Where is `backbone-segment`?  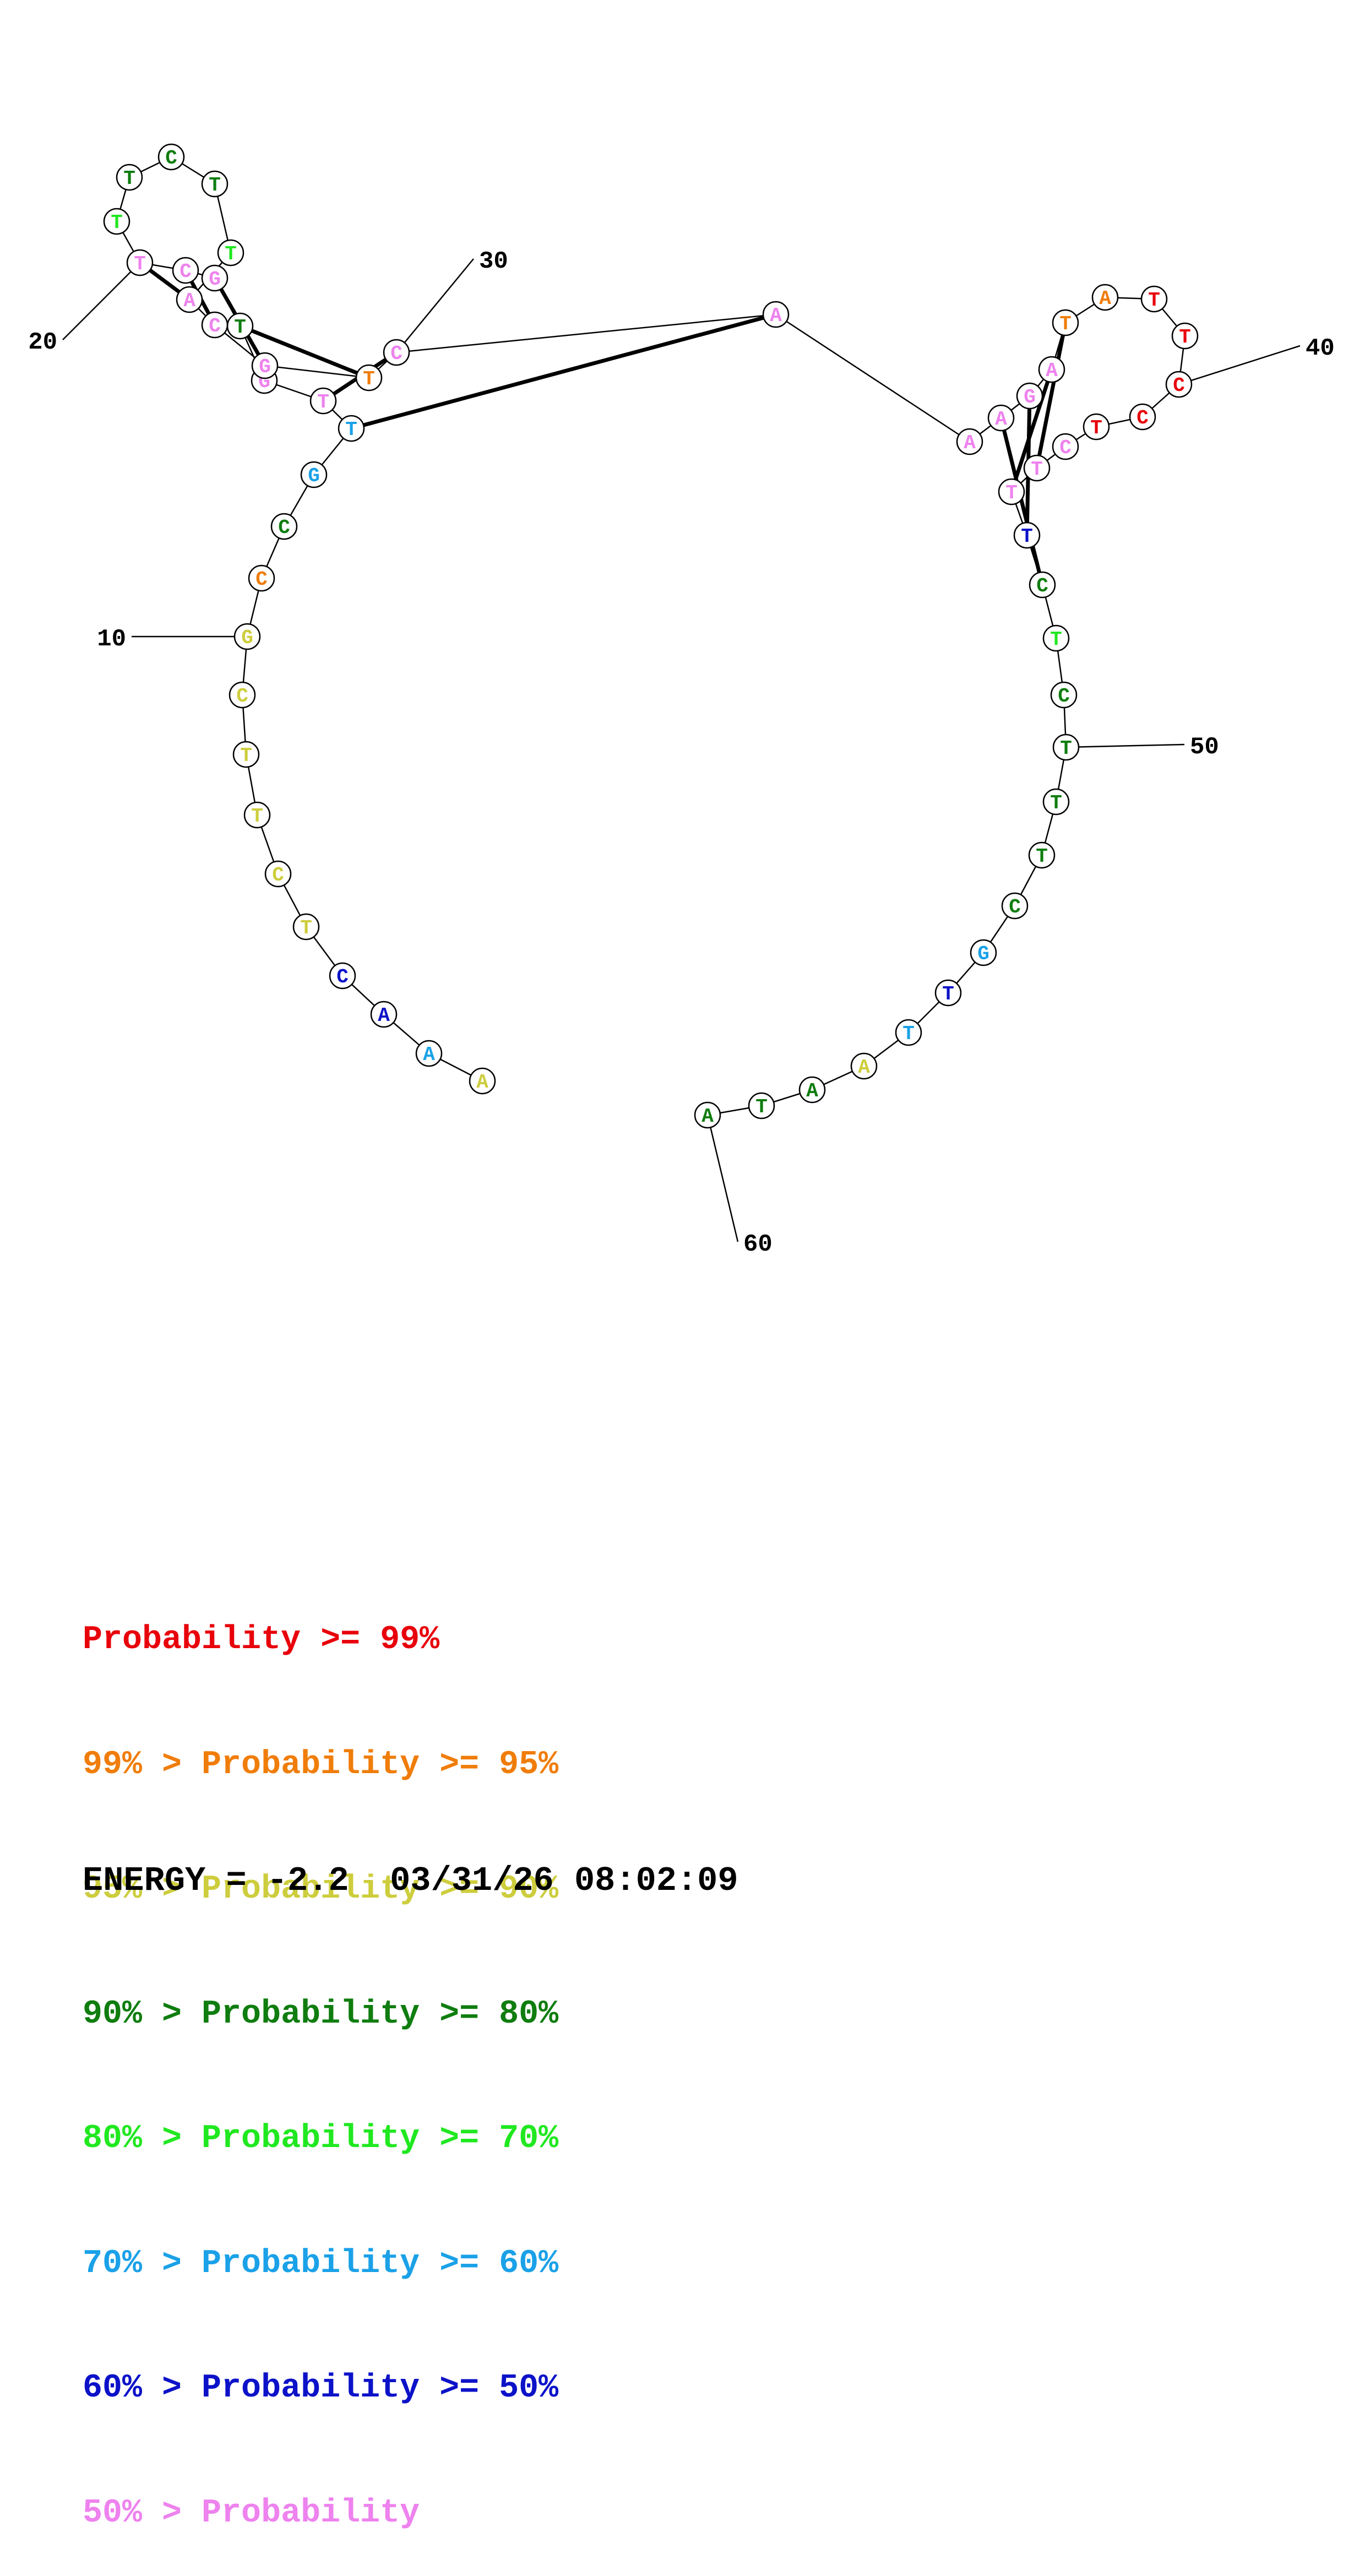 backbone-segment is located at coordinates (317, 372).